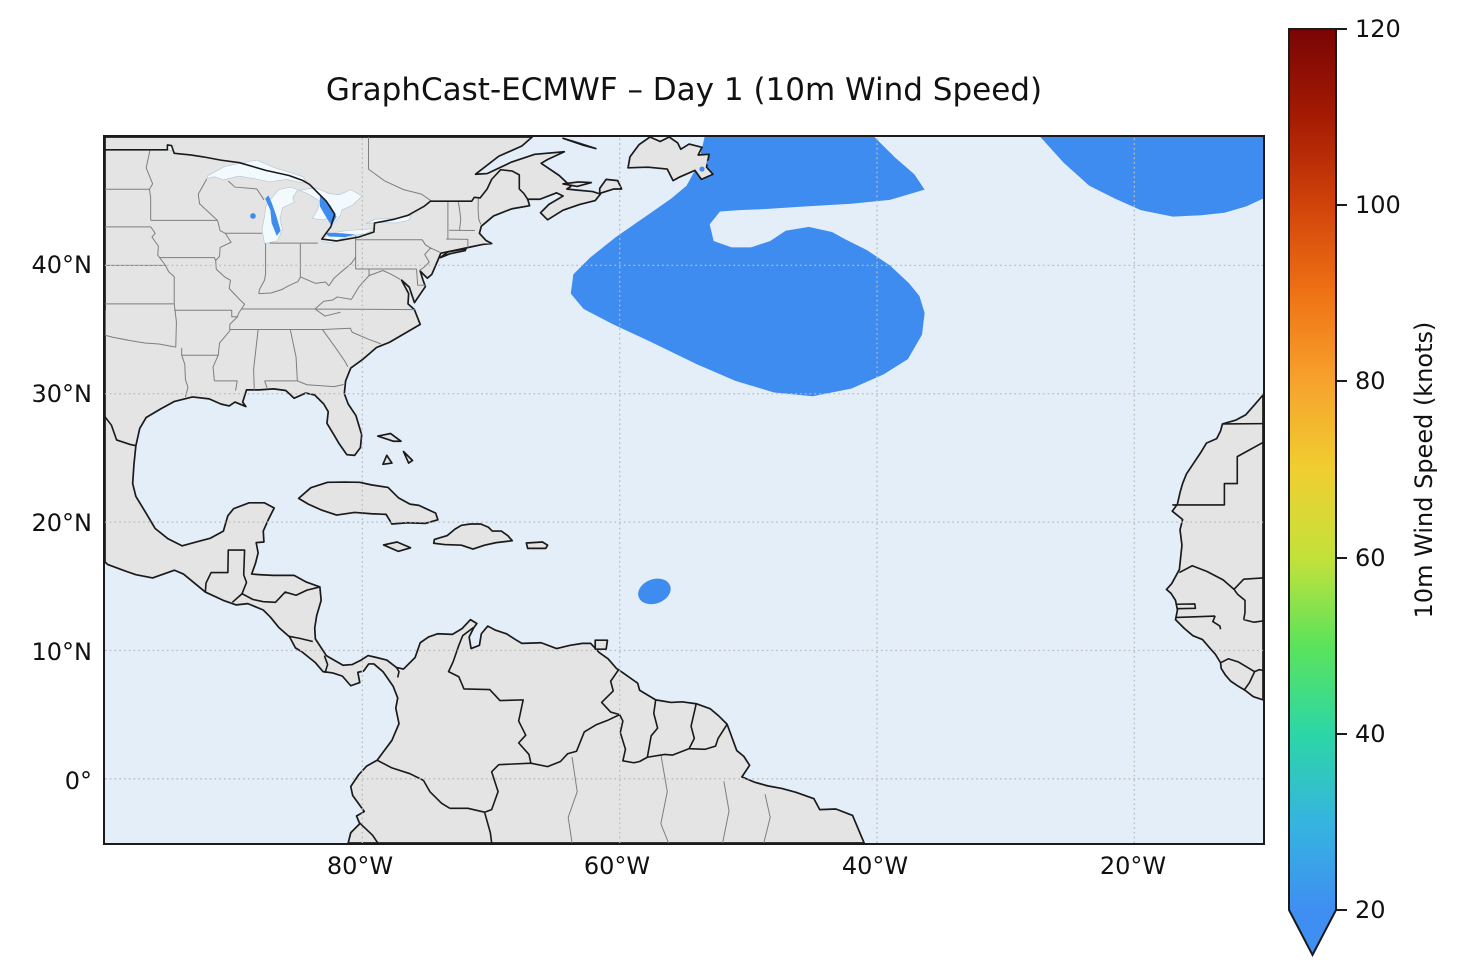  I want to click on wind-speed-lake-patches, so click(480, 199).